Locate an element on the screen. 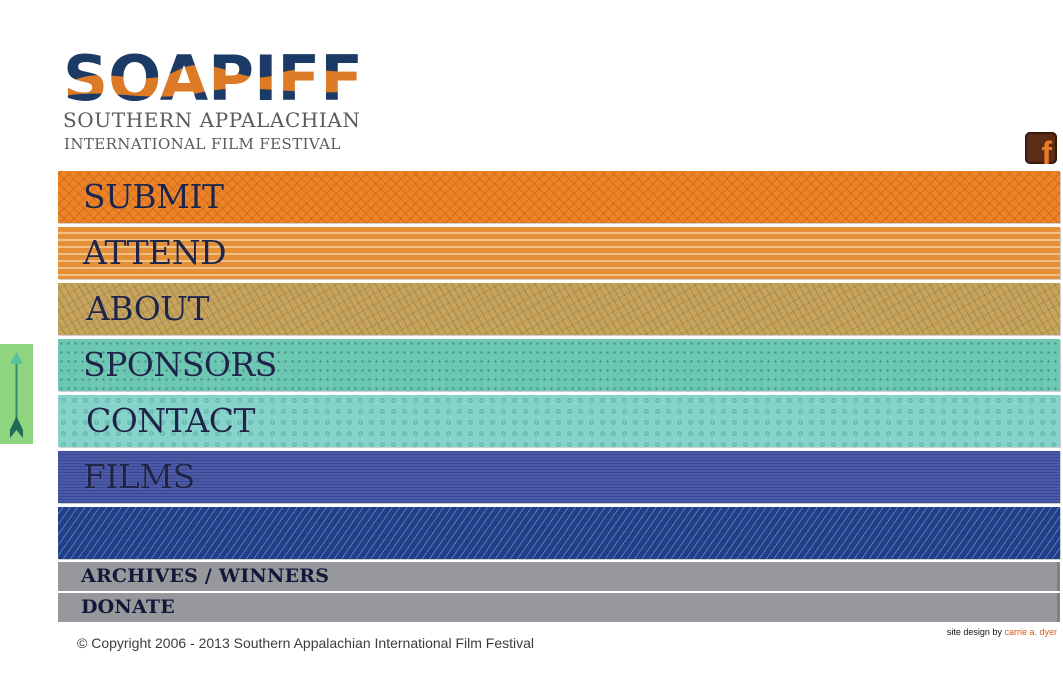 The image size is (1063, 678). nav-archives-label: ARCHIVES / WINNERS is located at coordinates (205, 576).